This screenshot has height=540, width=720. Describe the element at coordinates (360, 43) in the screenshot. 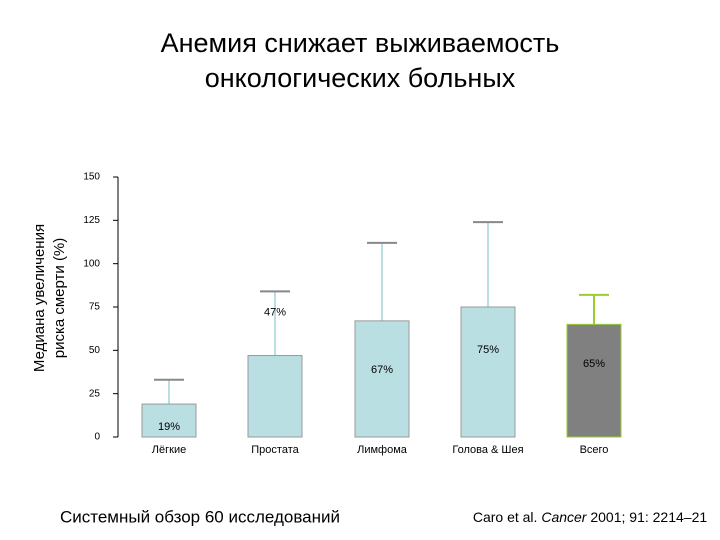

I see `chart-title: Анемия снижает выживаемость` at that location.